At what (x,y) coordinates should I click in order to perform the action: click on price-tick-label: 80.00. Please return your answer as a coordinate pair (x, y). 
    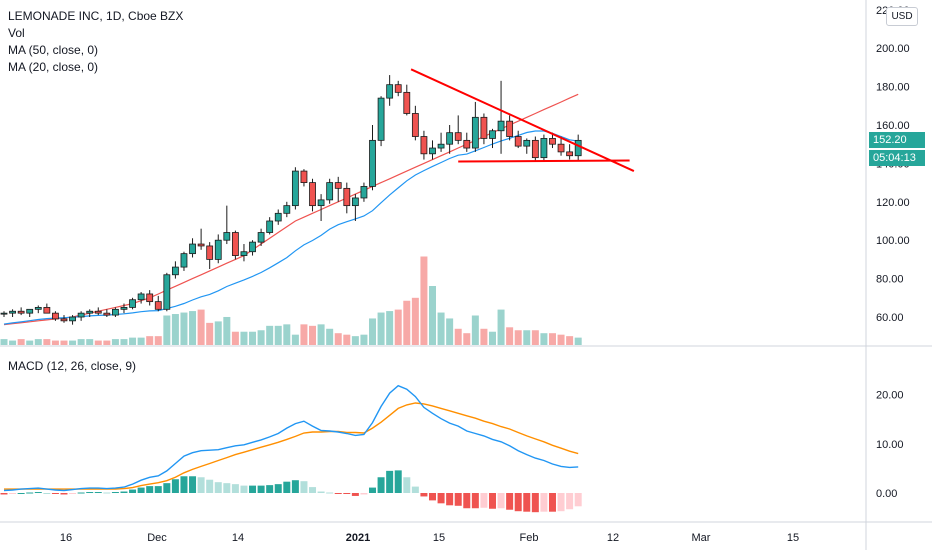
    Looking at the image, I should click on (890, 280).